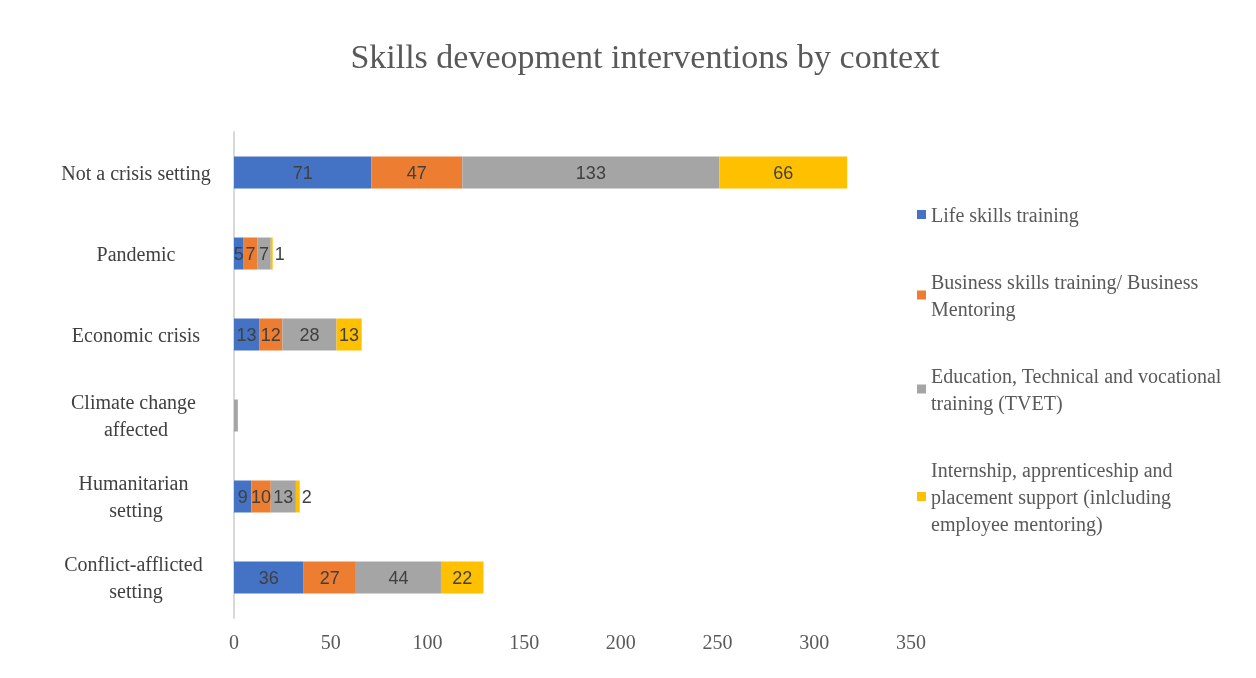 This screenshot has width=1256, height=678. Describe the element at coordinates (814, 642) in the screenshot. I see `x-tick-label: 300` at that location.